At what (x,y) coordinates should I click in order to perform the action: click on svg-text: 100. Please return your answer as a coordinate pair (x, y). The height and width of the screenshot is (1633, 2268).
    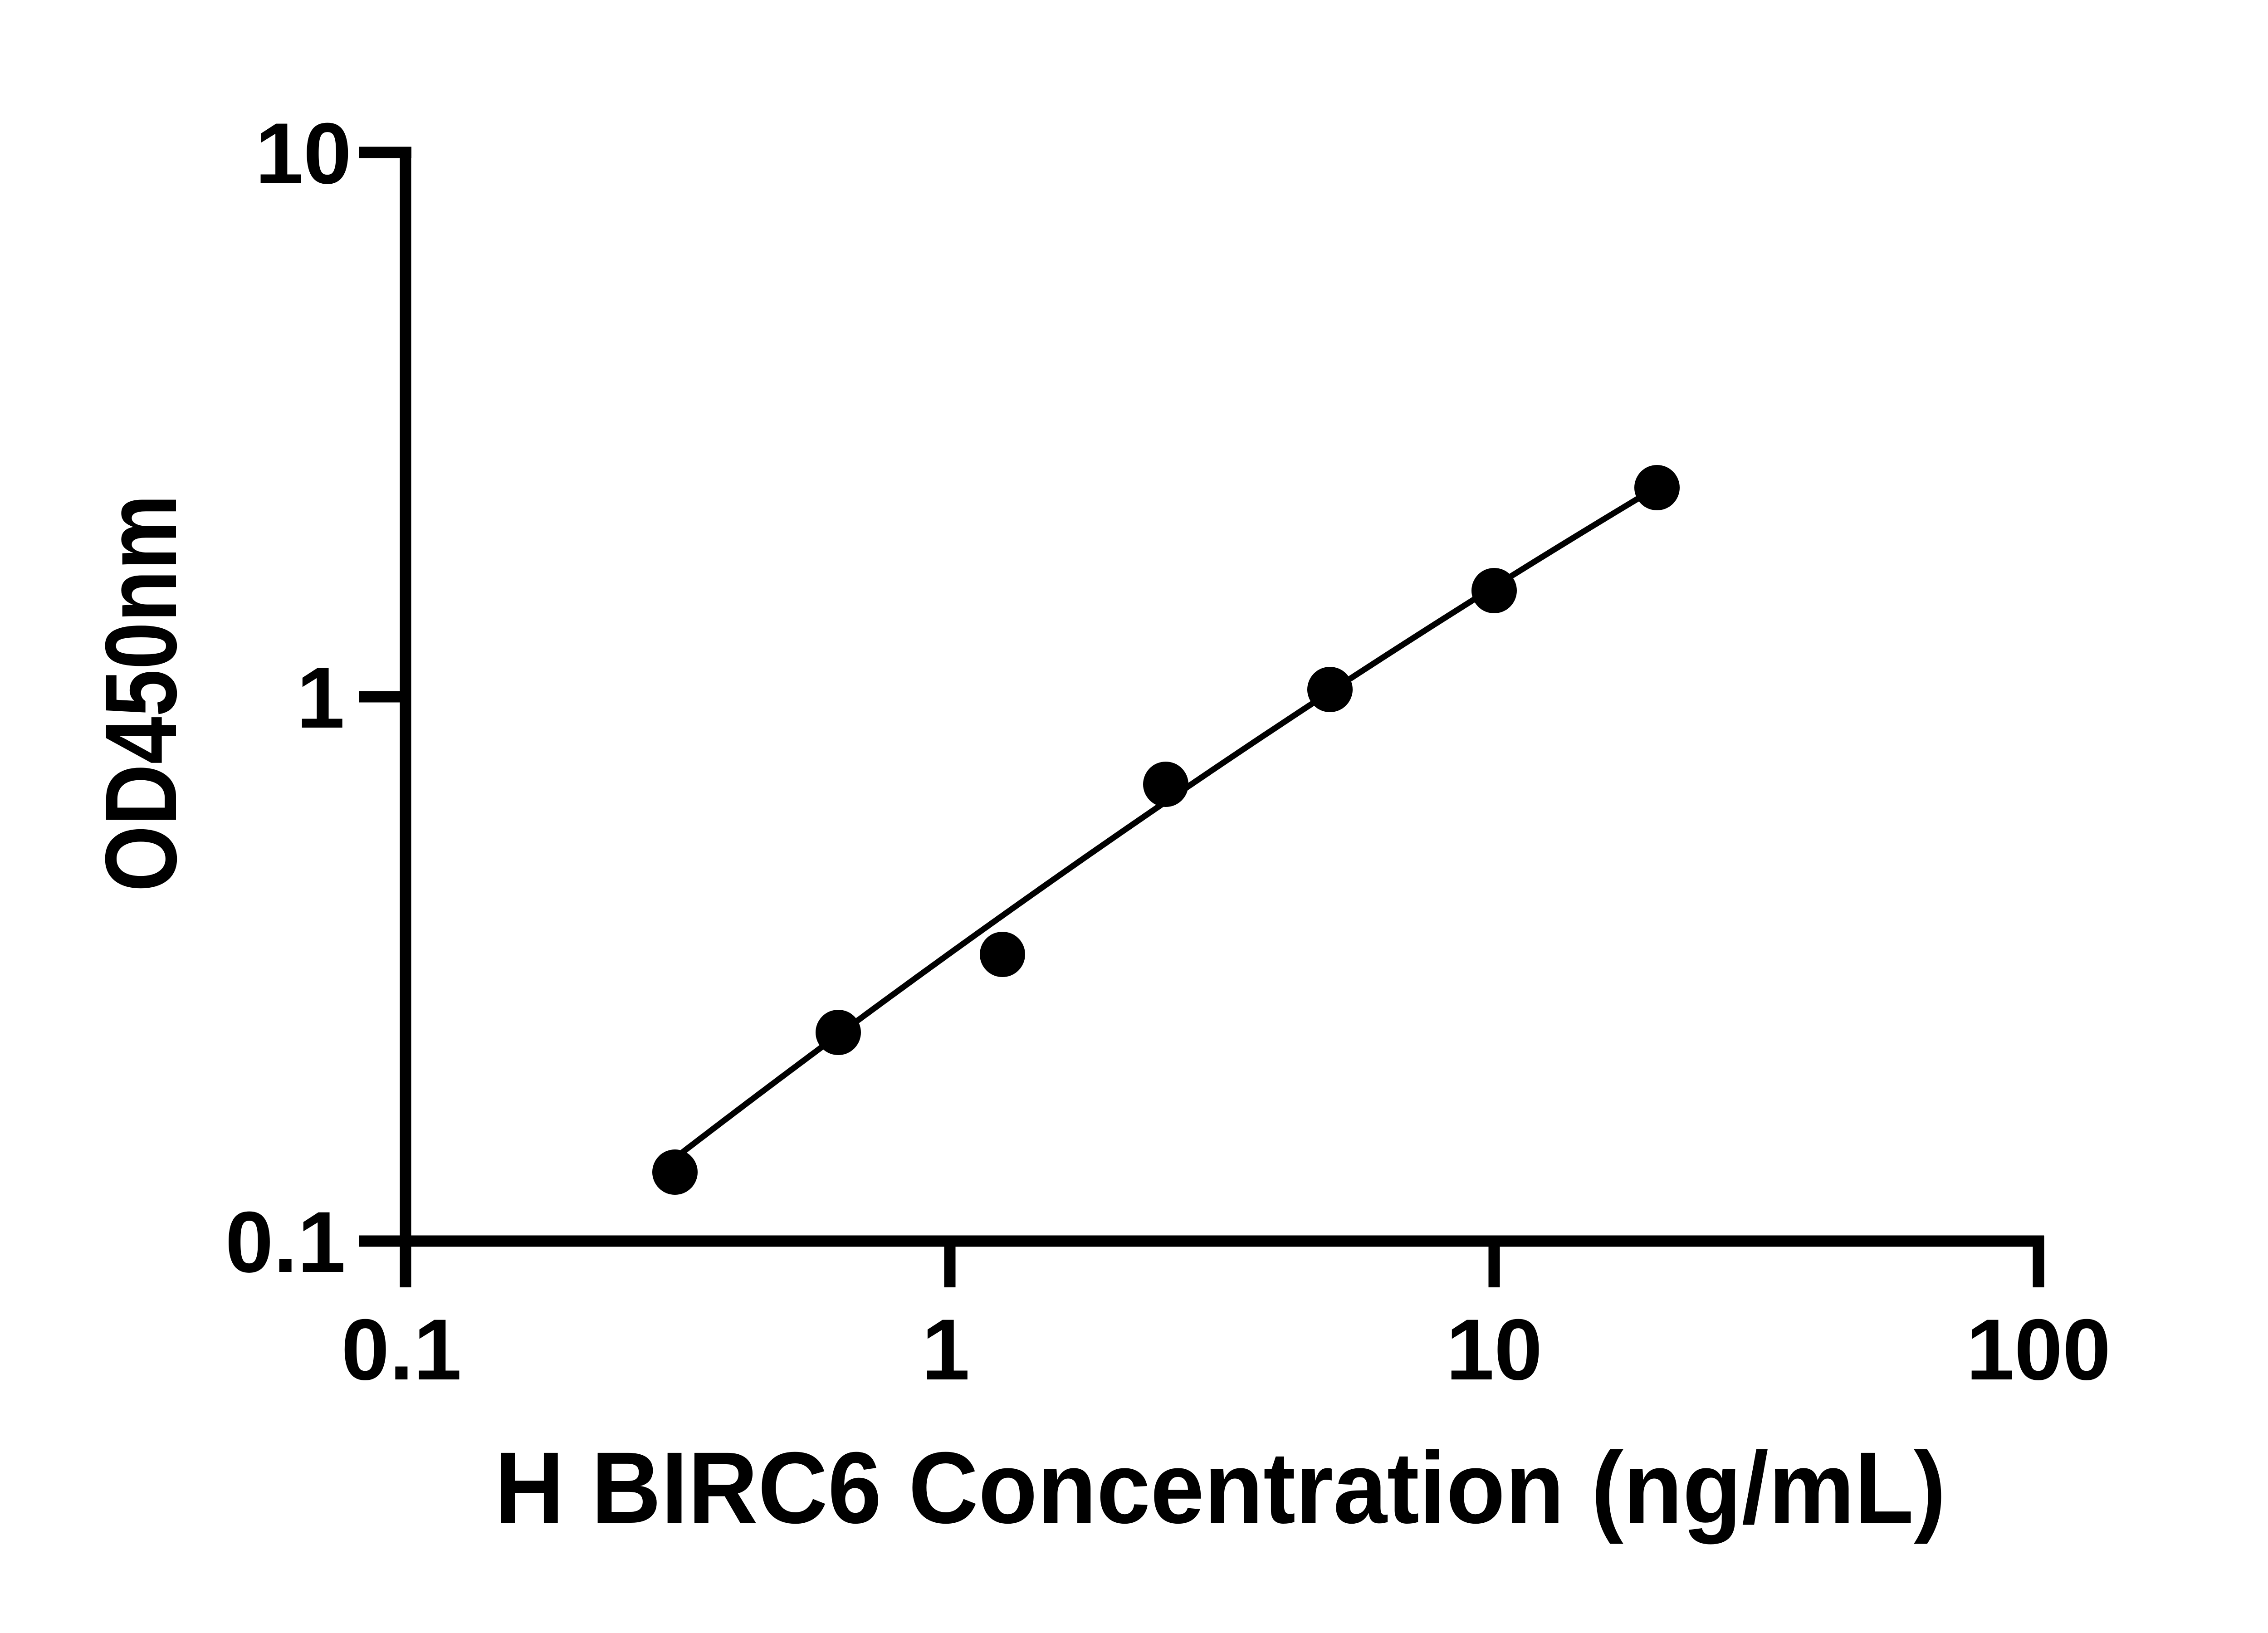
    Looking at the image, I should click on (2038, 1349).